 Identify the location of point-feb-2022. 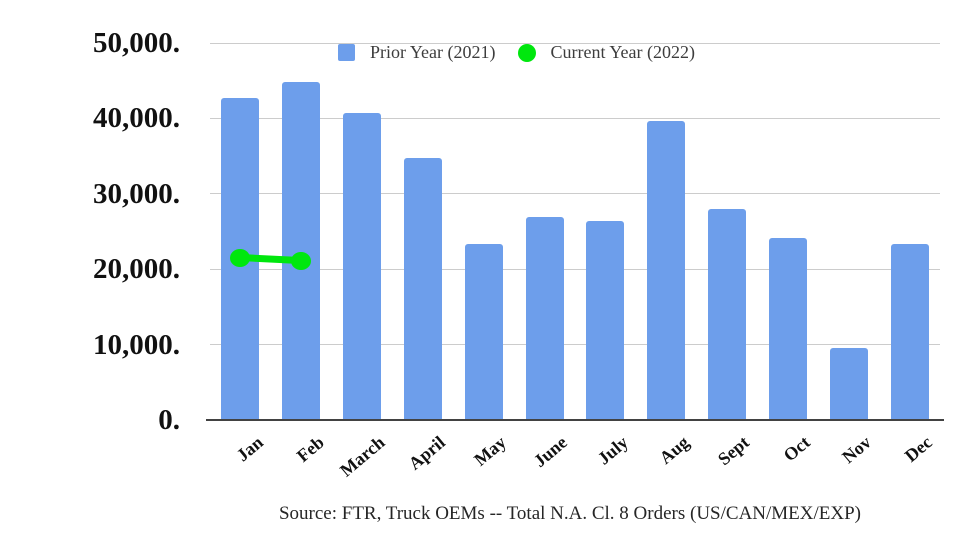
(301, 260).